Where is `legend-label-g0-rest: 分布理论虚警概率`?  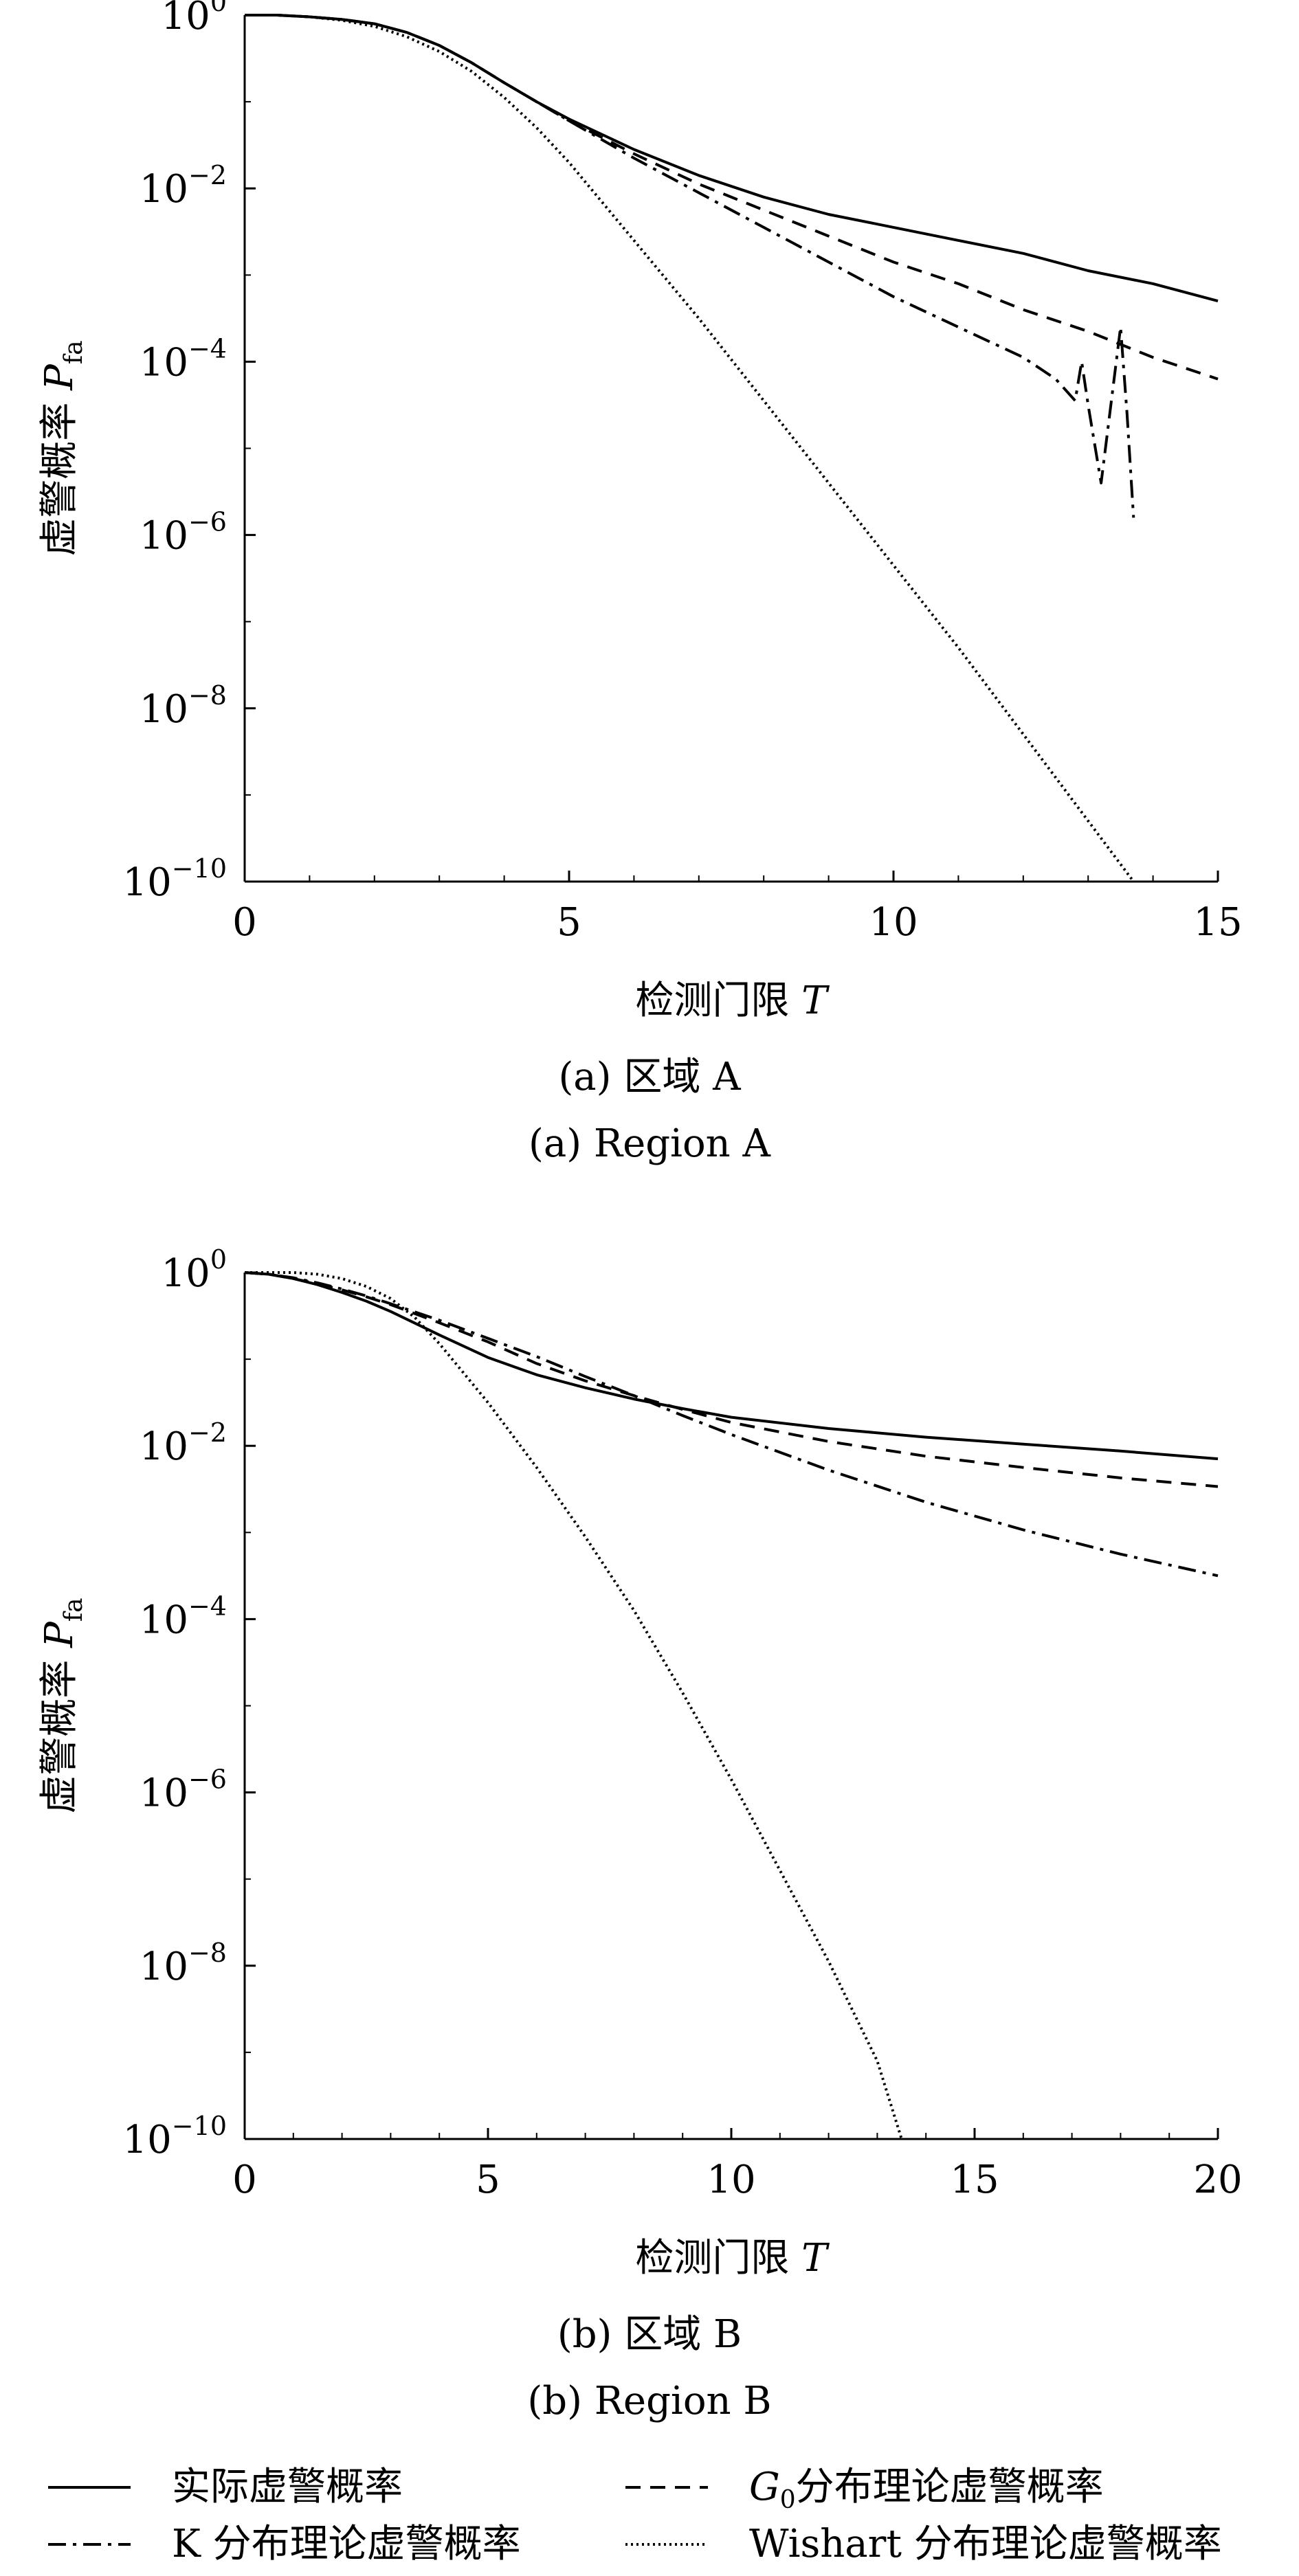
legend-label-g0-rest: 分布理论虚警概率 is located at coordinates (949, 2487).